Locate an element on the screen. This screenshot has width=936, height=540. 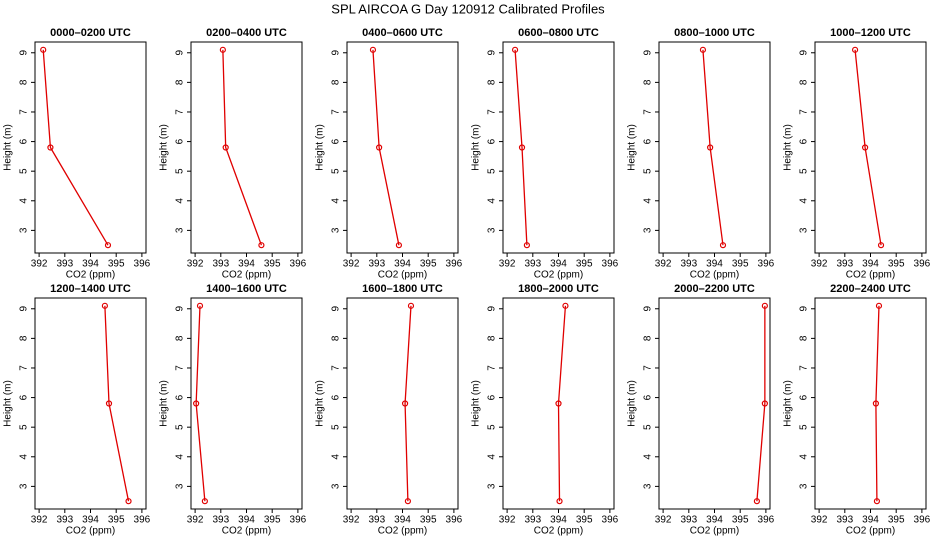
panel-title: 0400–0600 UTC is located at coordinates (402, 33).